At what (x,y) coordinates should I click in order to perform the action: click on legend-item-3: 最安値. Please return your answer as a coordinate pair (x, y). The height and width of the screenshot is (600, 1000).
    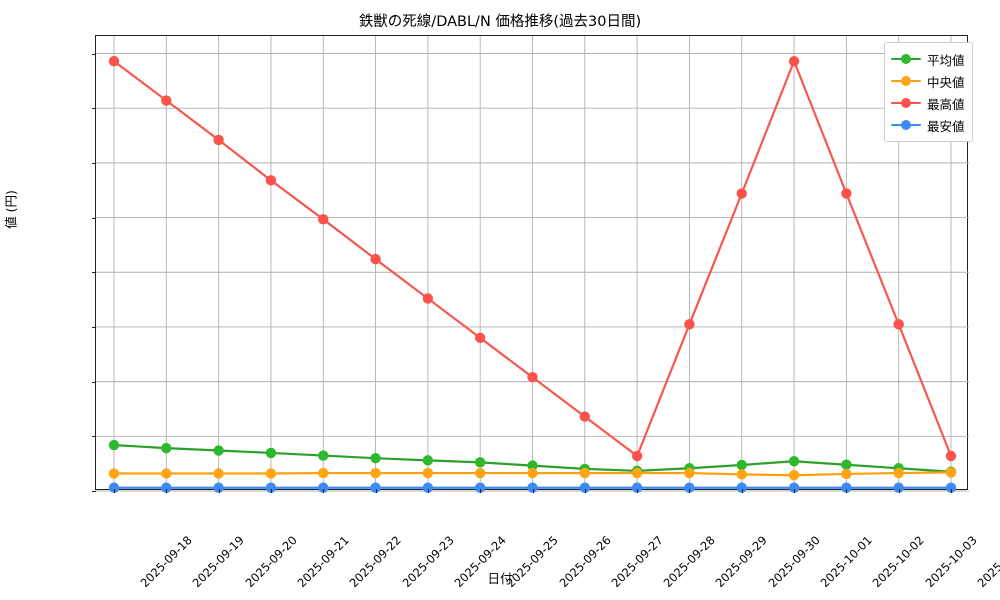
    Looking at the image, I should click on (928, 125).